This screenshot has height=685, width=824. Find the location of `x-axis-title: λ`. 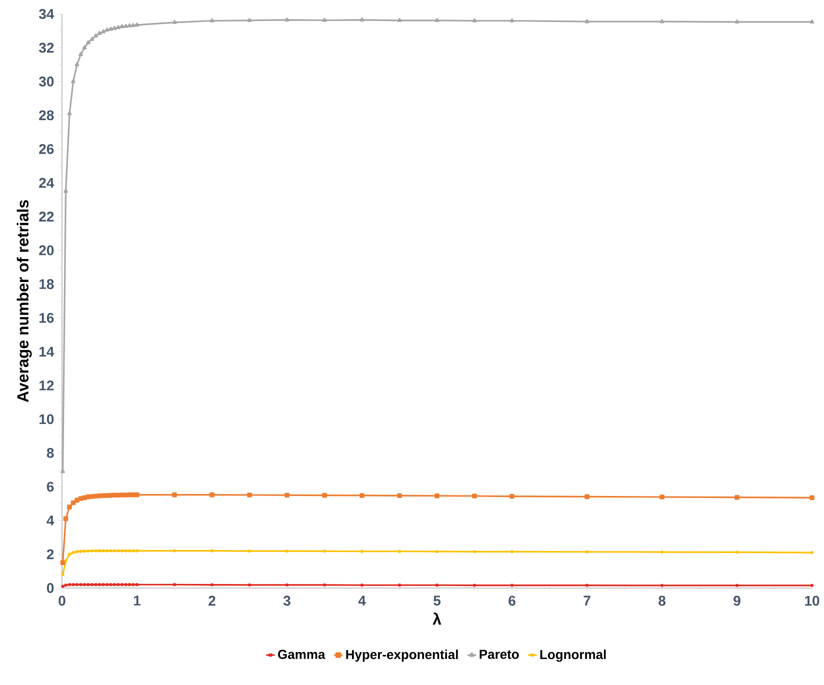

x-axis-title: λ is located at coordinates (437, 618).